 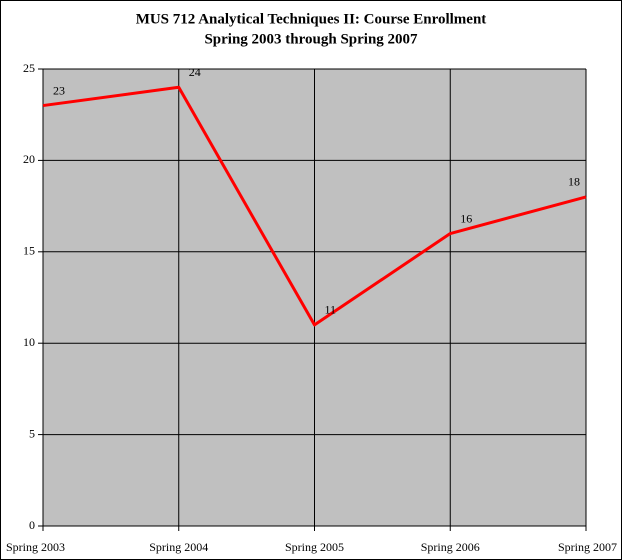 I want to click on y-tick-label: 0, so click(x=32, y=525).